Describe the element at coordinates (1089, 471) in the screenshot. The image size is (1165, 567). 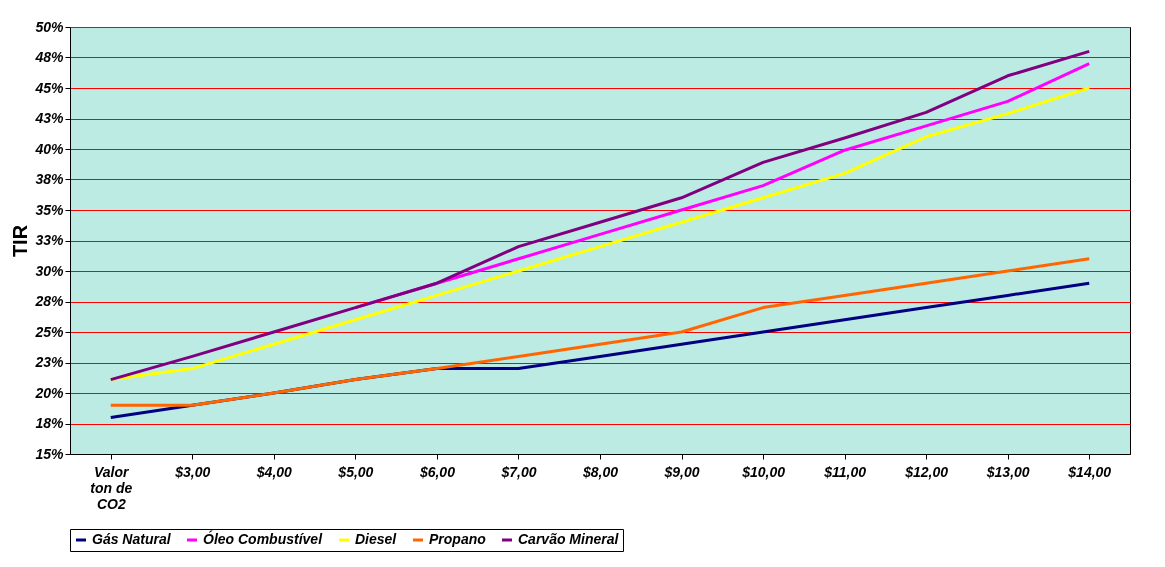
I see `x-tick-label: $14,00` at that location.